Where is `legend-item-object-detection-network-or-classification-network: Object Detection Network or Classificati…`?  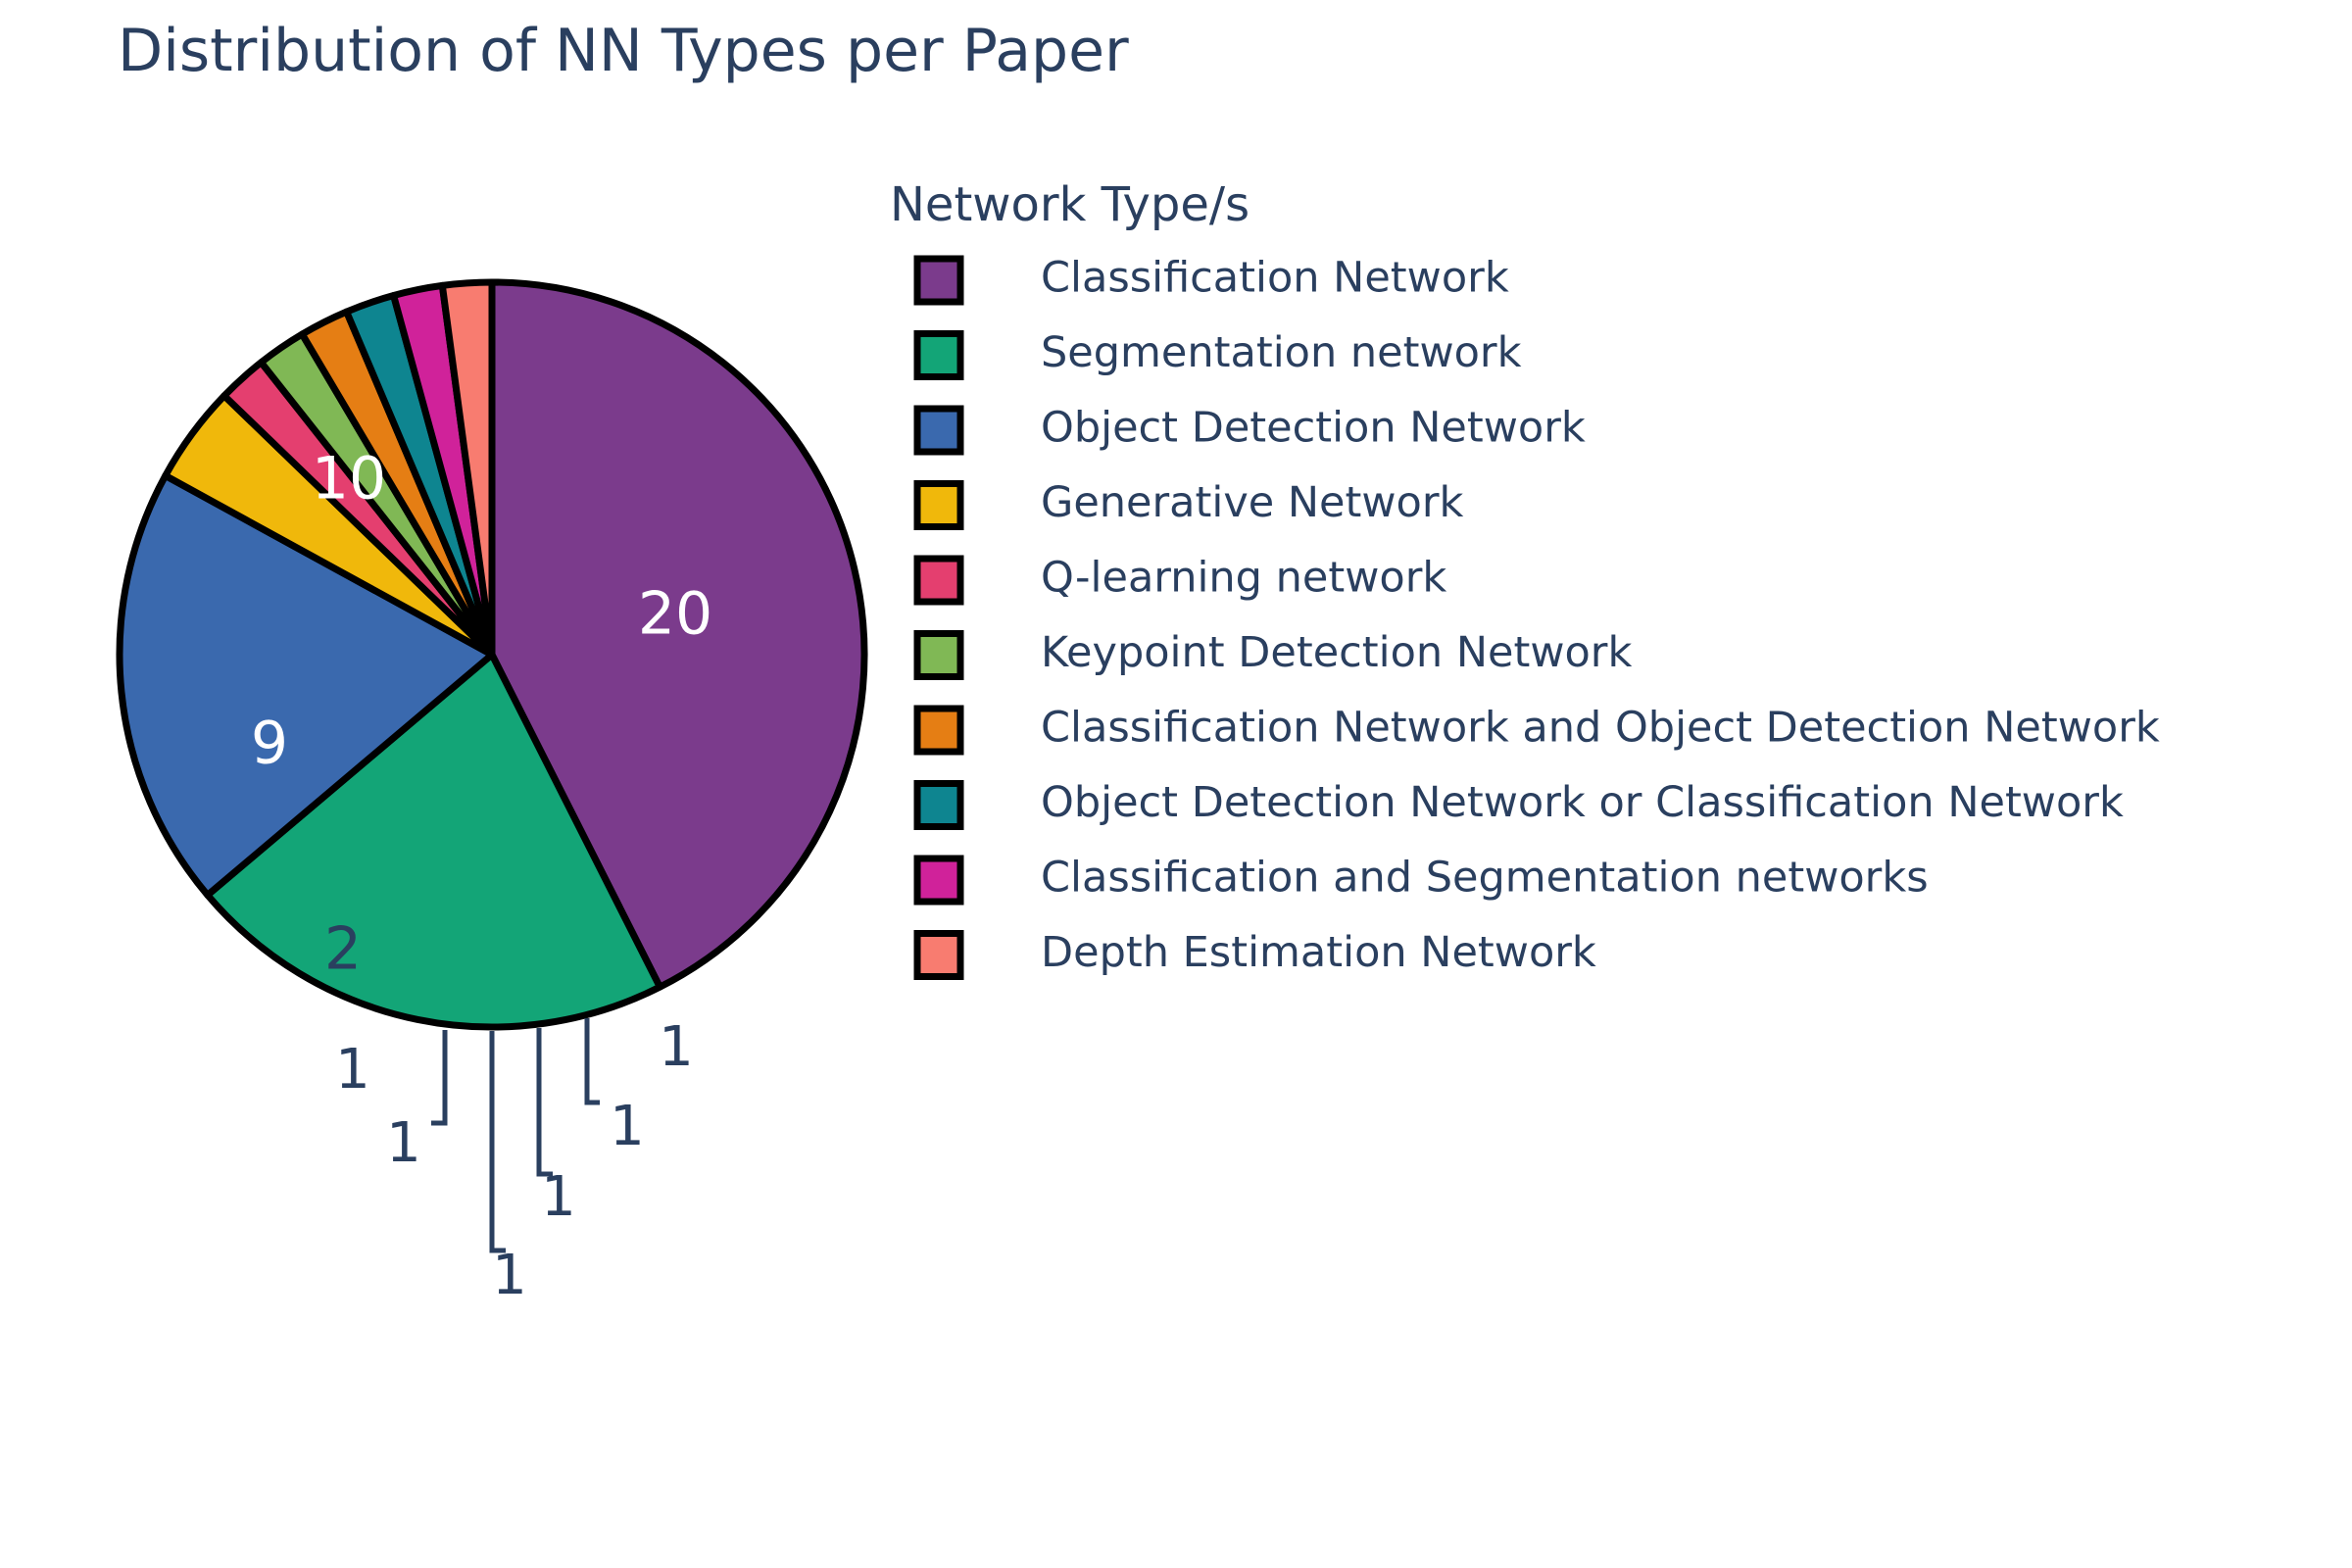 legend-item-object-detection-network-or-classification-network: Object Detection Network or Classificati… is located at coordinates (1518, 804).